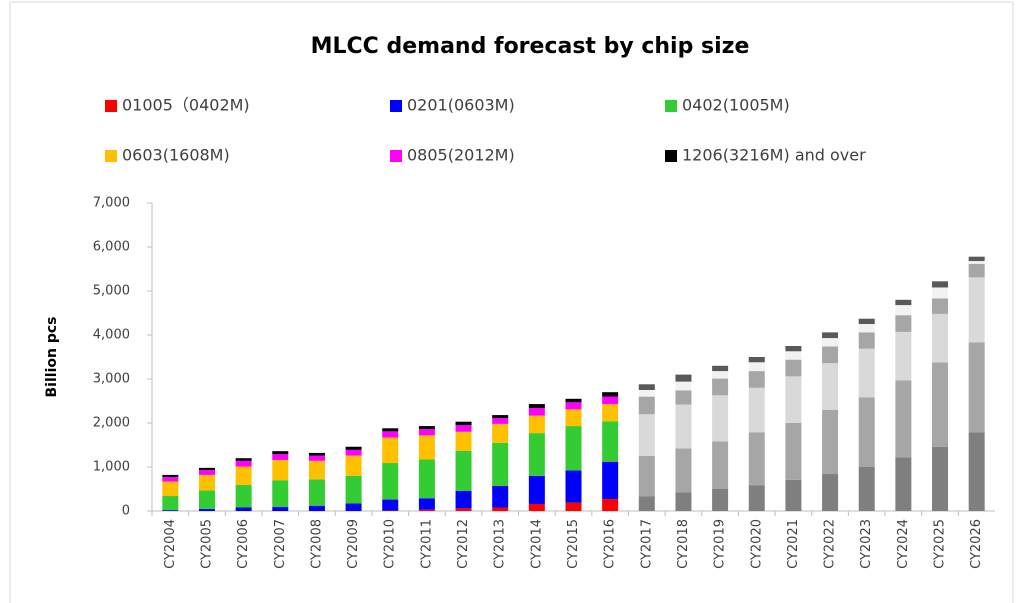  I want to click on x-tick-label: CY2012, so click(463, 544).